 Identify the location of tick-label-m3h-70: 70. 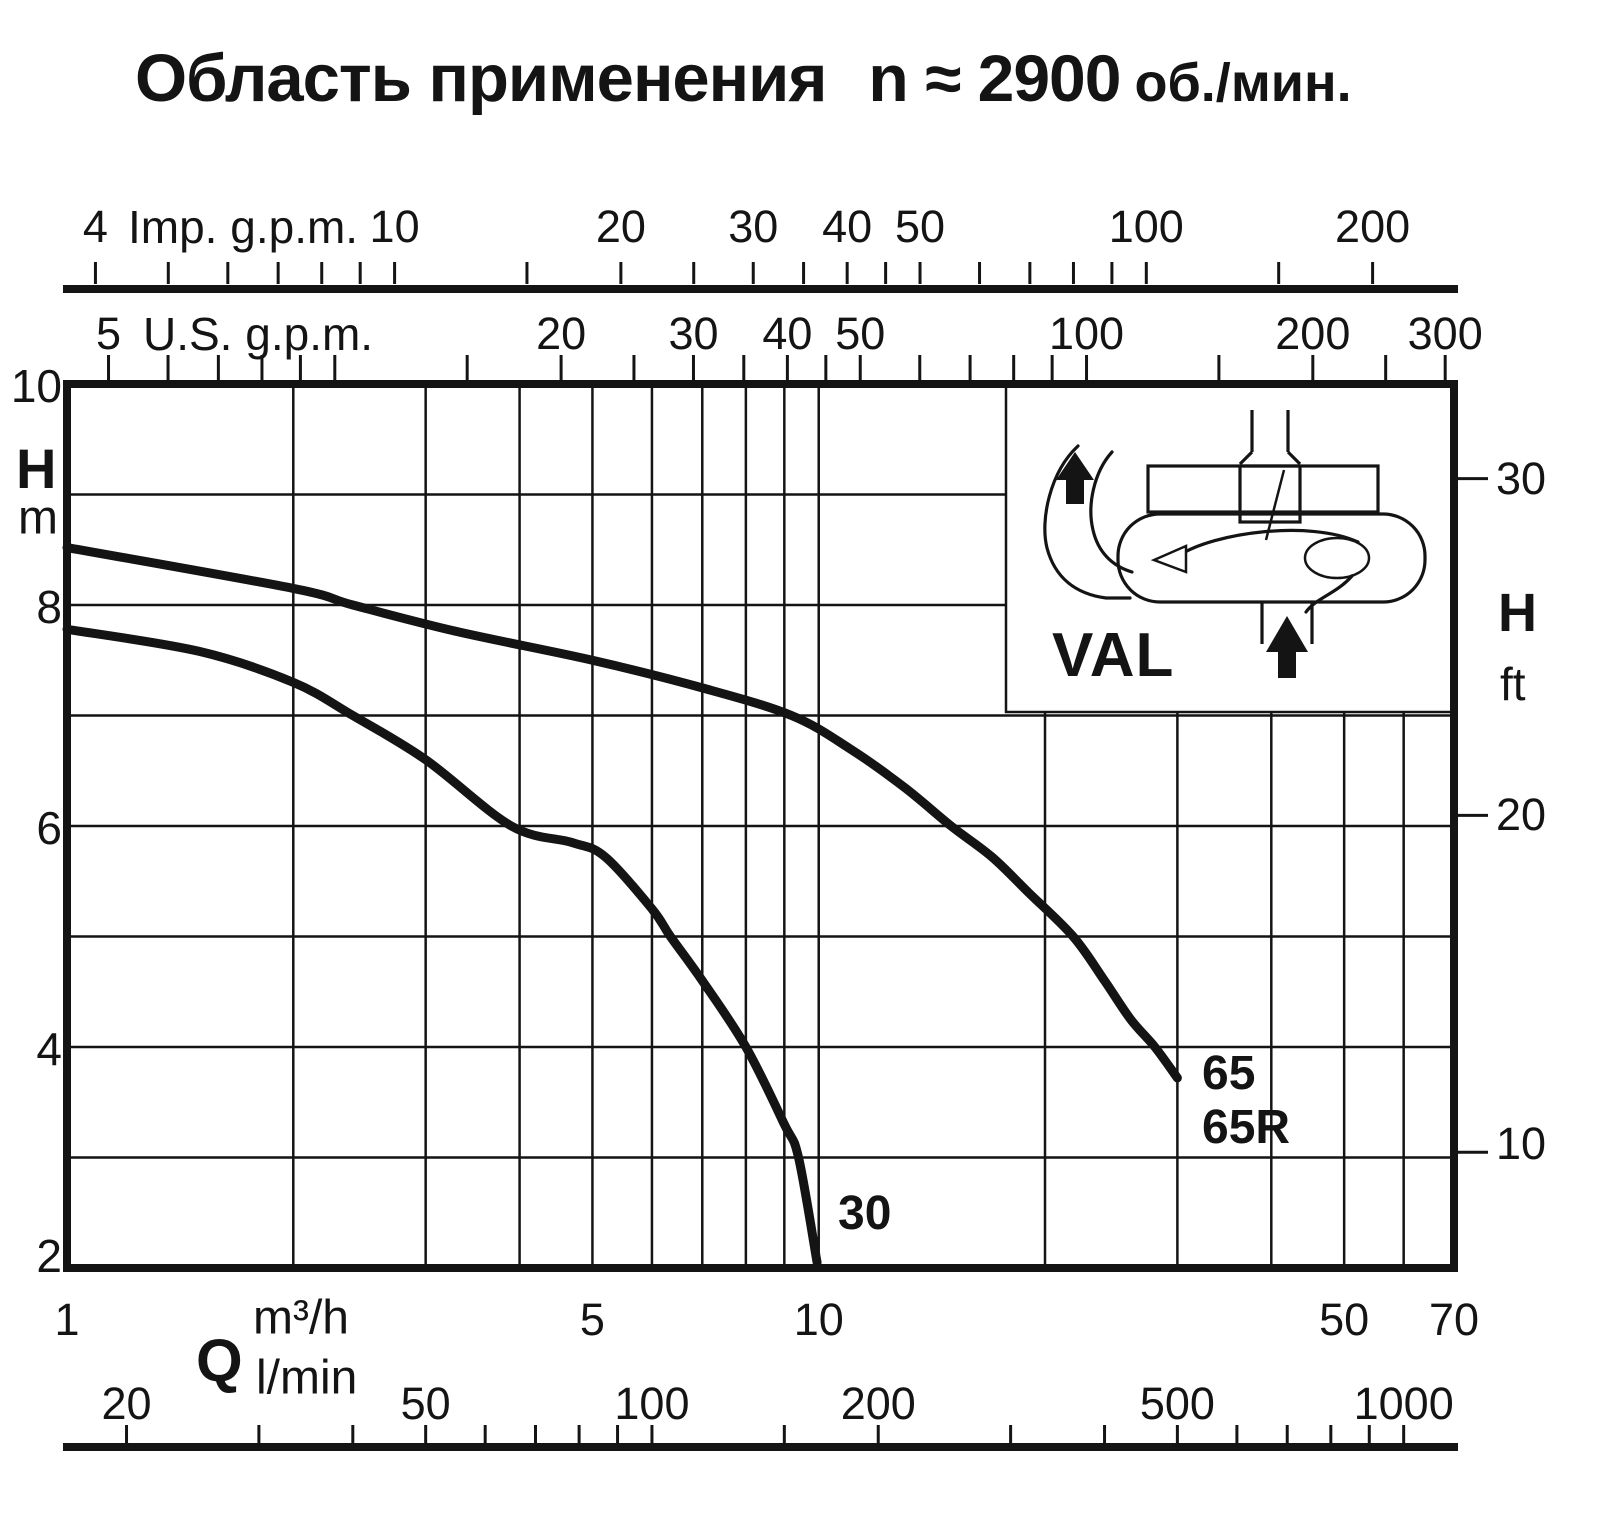
(1454, 1319).